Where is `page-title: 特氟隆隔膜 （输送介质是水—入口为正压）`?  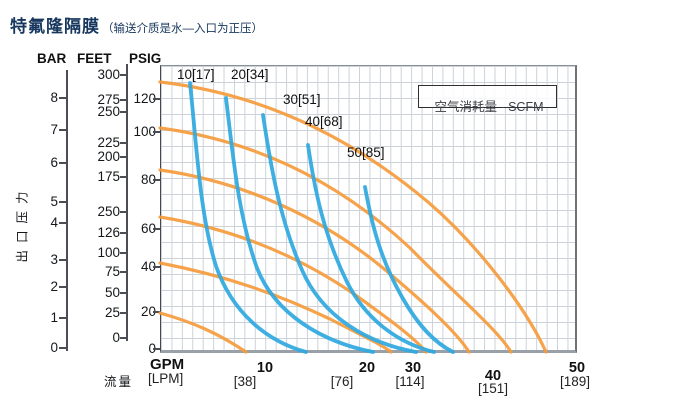
page-title: 特氟隆隔膜 （输送介质是水—入口为正压） is located at coordinates (136, 24).